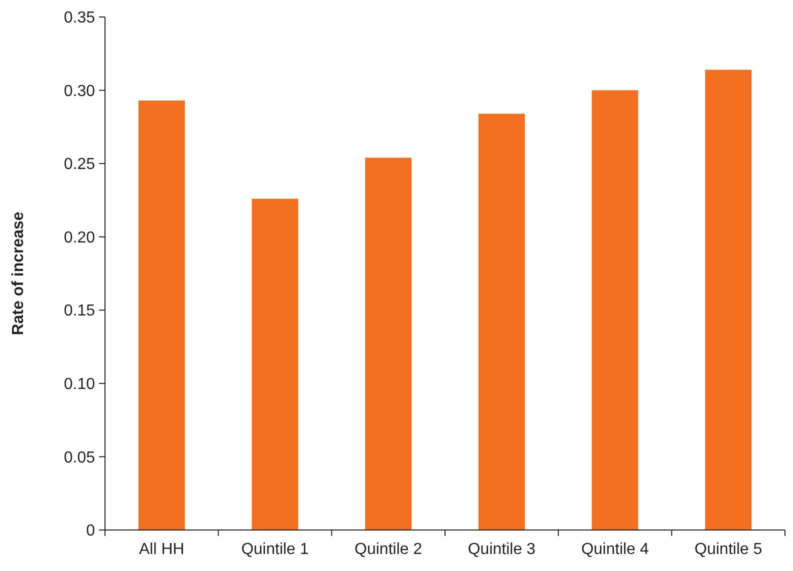 Image resolution: width=793 pixels, height=571 pixels. I want to click on y-tick-label: 0.05, so click(80, 457).